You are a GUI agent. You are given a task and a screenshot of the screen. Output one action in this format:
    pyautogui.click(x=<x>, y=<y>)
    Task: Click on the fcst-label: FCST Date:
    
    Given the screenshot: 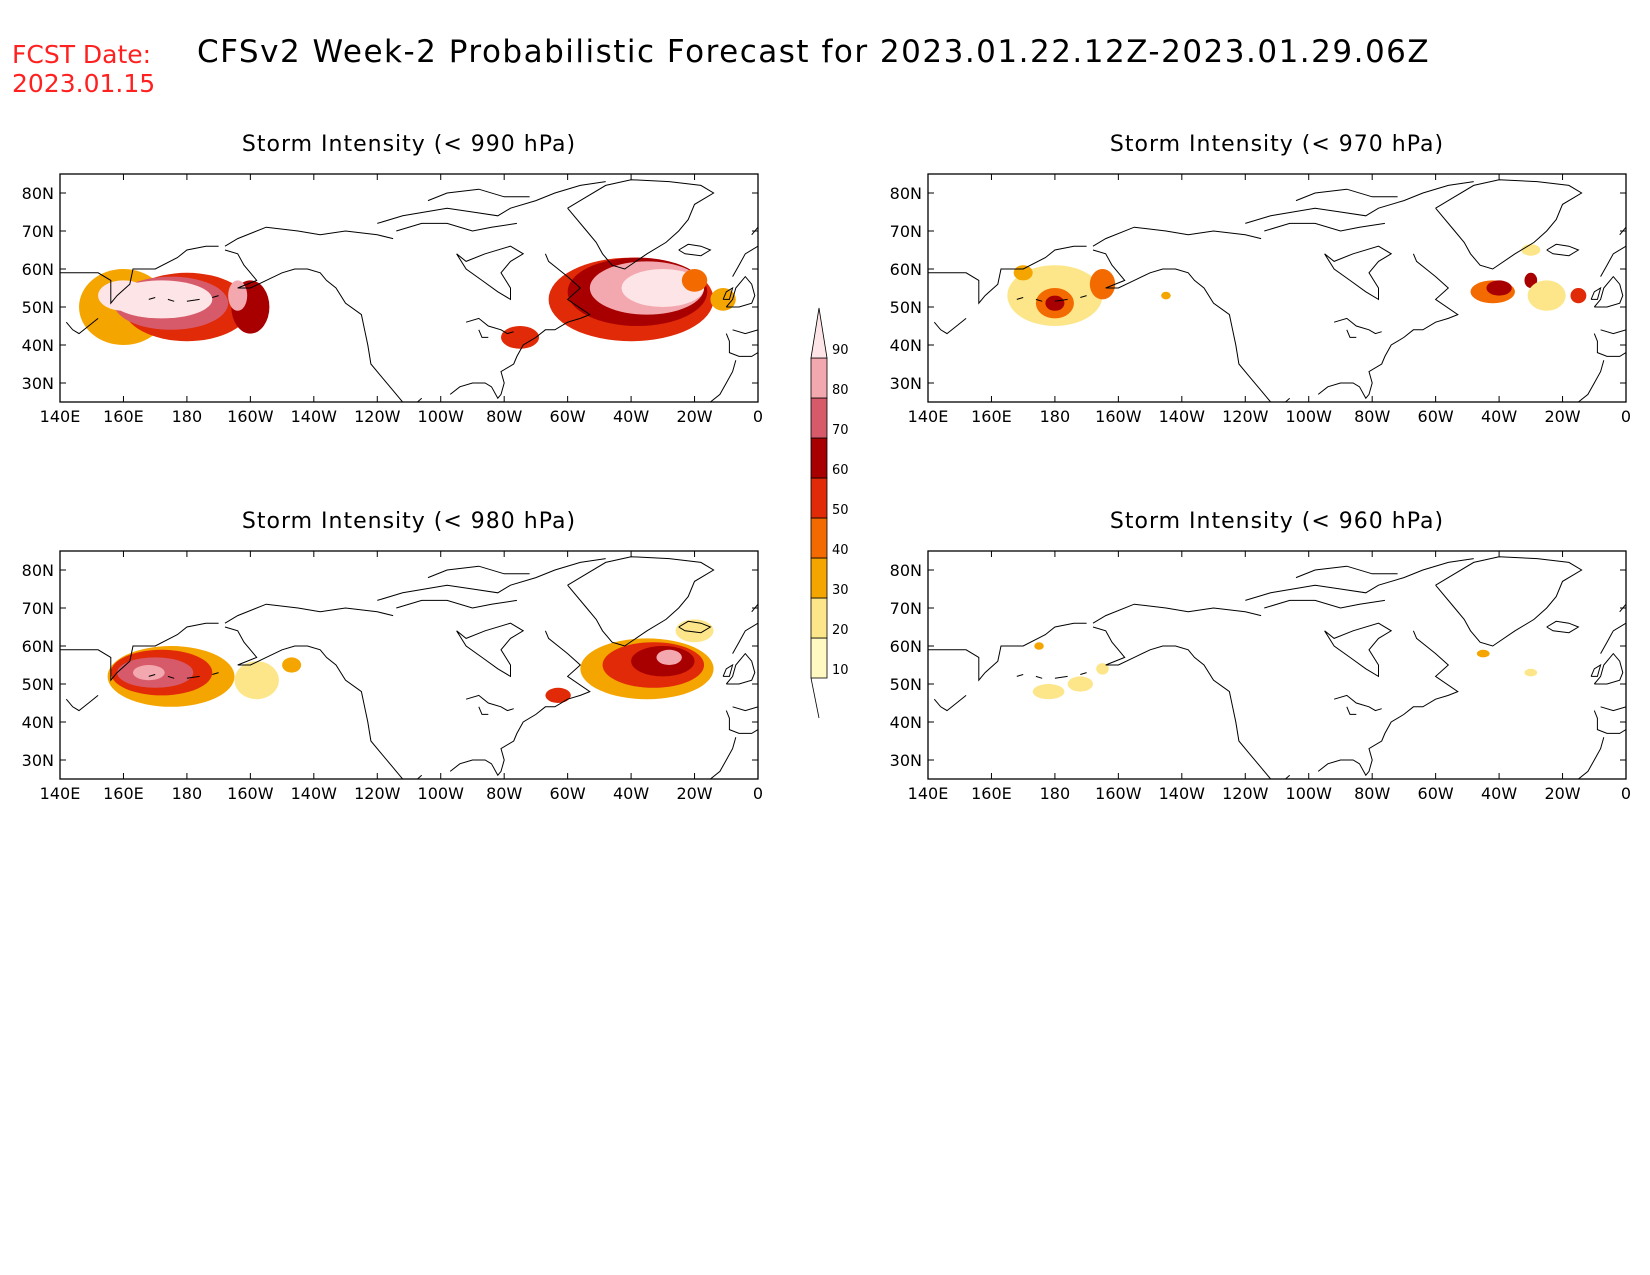 What is the action you would take?
    pyautogui.click(x=81, y=54)
    